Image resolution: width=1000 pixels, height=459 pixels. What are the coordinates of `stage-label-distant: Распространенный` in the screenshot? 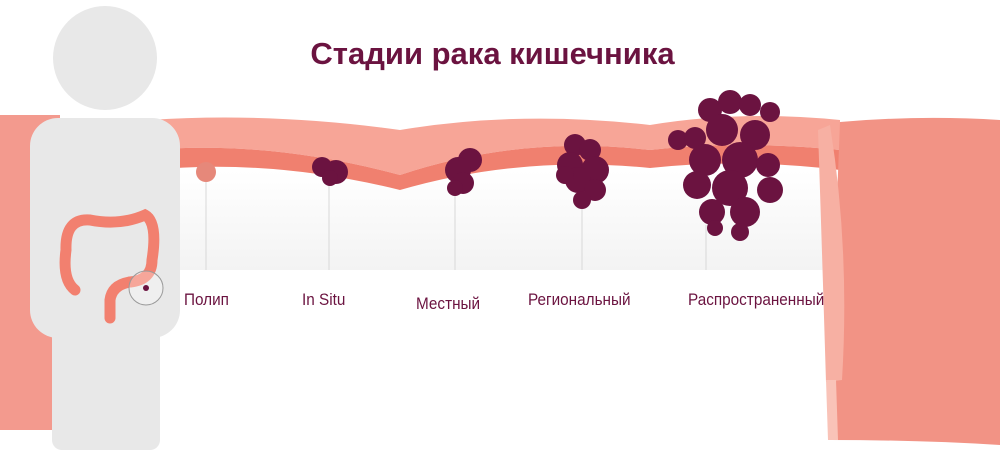 It's located at (756, 299).